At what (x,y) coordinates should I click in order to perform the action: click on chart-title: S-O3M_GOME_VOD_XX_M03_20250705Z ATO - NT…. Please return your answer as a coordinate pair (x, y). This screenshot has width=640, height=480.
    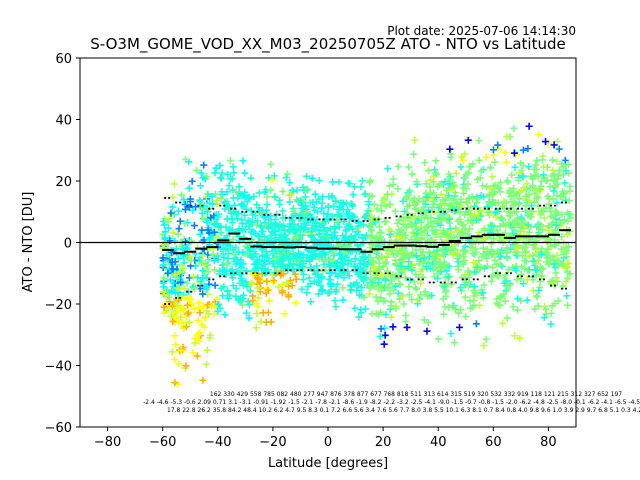
    Looking at the image, I should click on (328, 44).